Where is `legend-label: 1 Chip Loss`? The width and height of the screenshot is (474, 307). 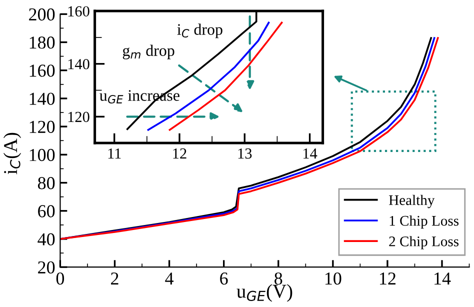 legend-label: 1 Chip Loss is located at coordinates (424, 222).